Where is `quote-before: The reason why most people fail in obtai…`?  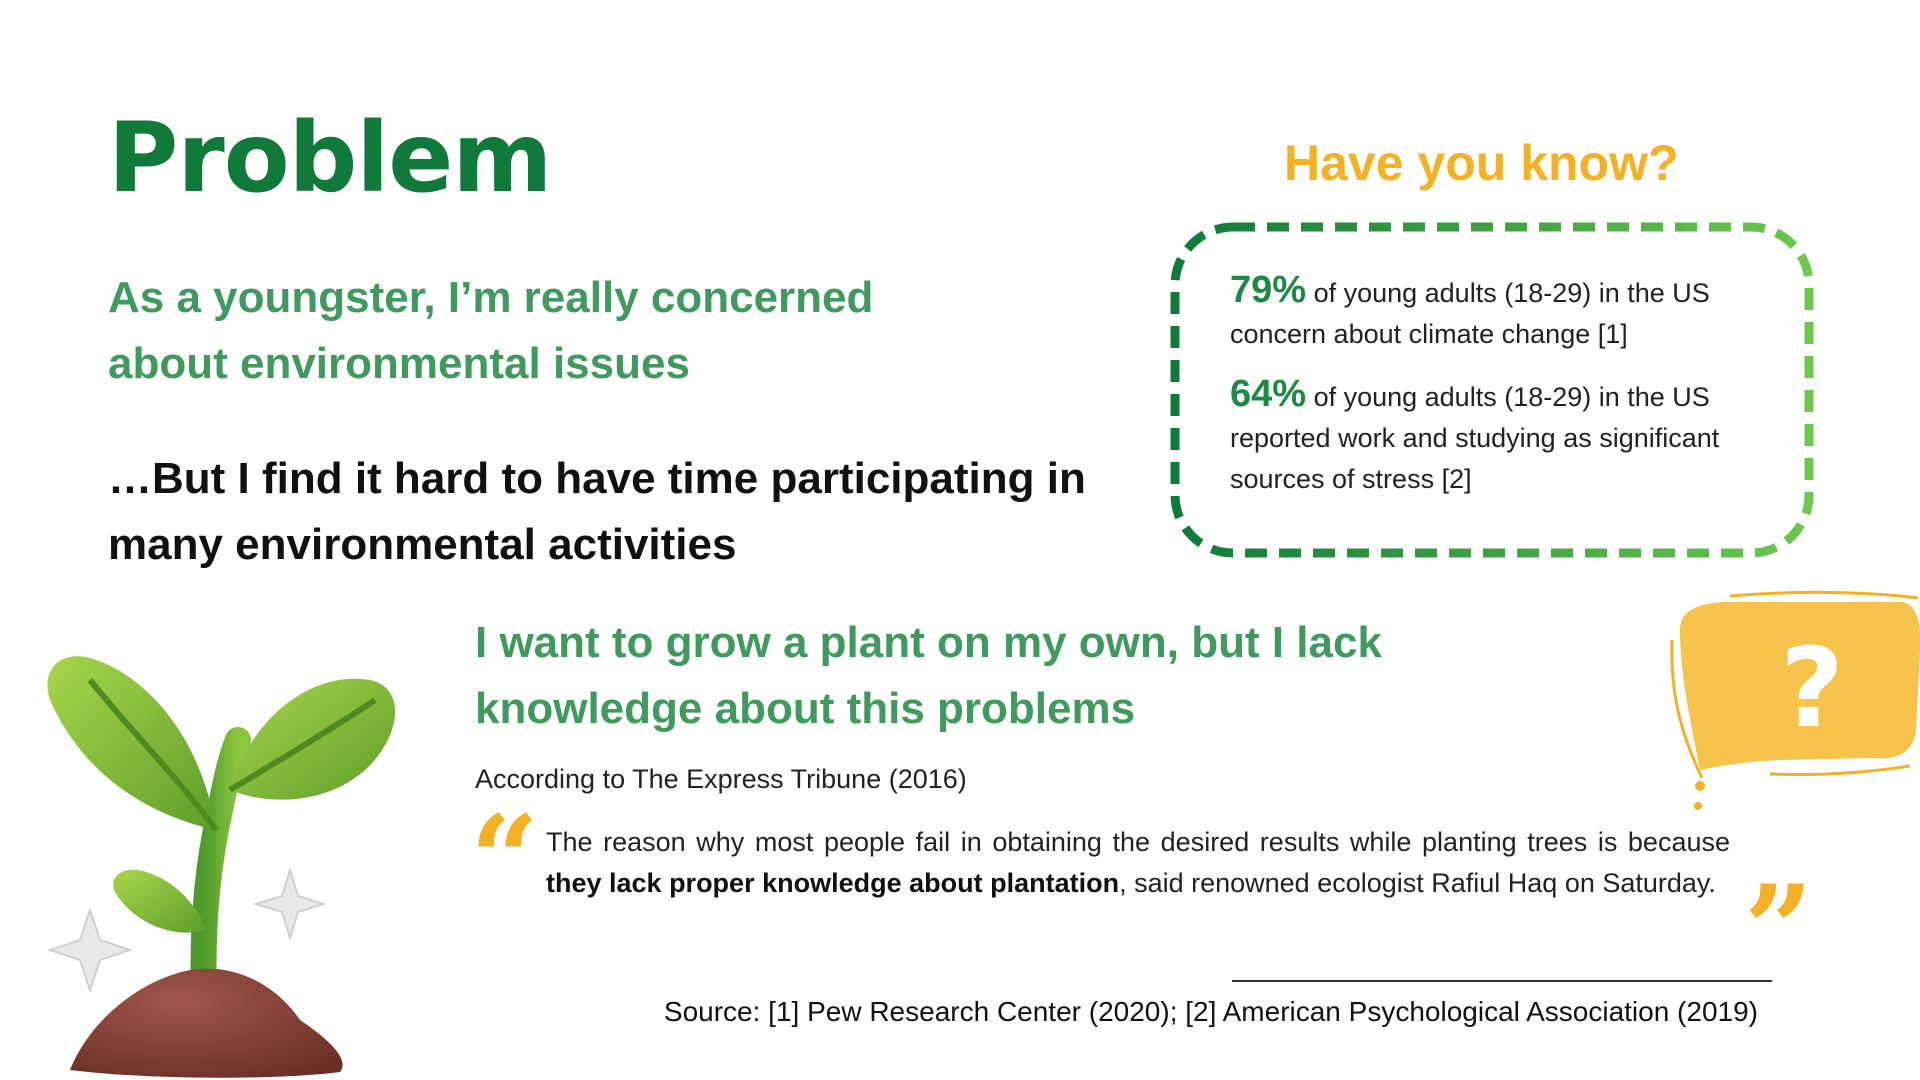
quote-before: The reason why most people fail in obtai… is located at coordinates (1138, 842).